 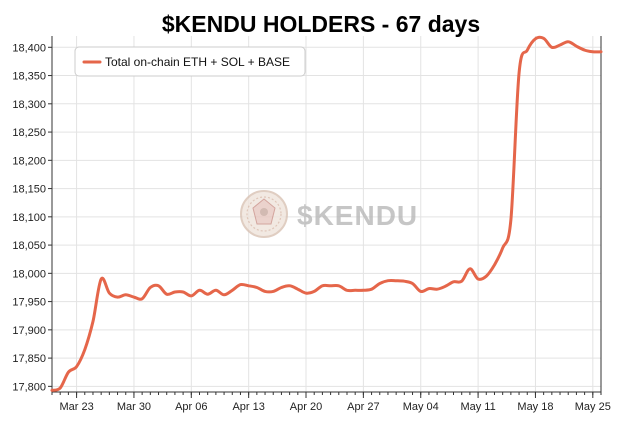 What do you see at coordinates (197, 62) in the screenshot?
I see `legend-label: Total on-chain ETH + SOL + BASE` at bounding box center [197, 62].